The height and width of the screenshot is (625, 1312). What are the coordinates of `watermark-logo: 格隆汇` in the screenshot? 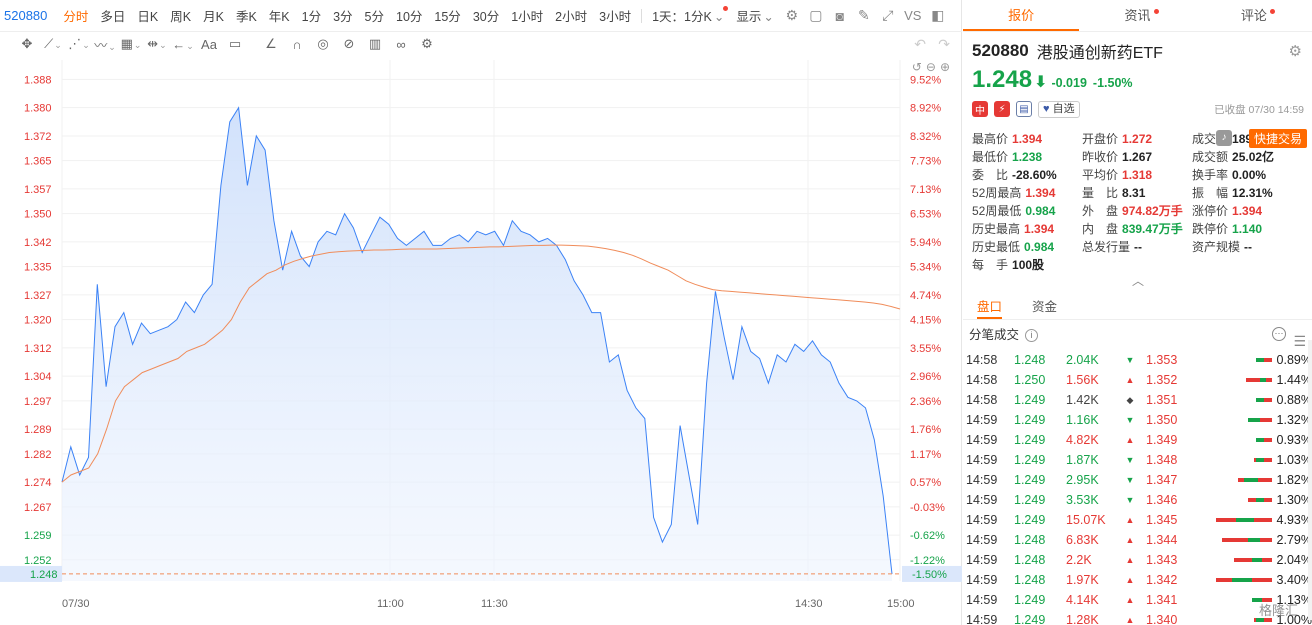 It's located at (1278, 610).